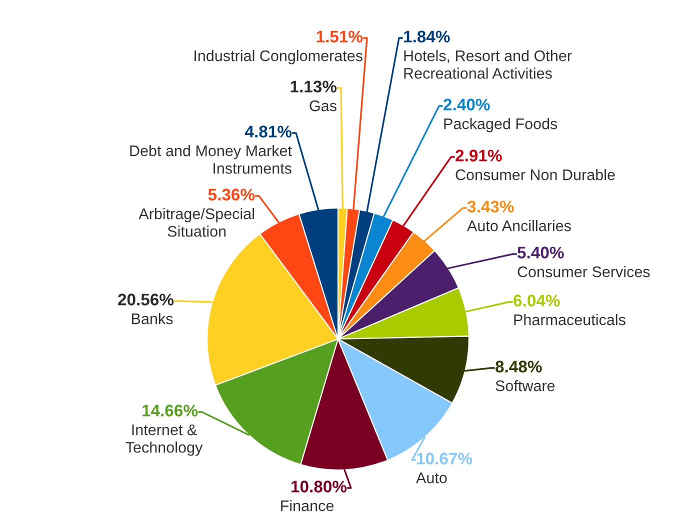  Describe the element at coordinates (278, 57) in the screenshot. I see `slice-label: Industrial Conglomerates` at that location.